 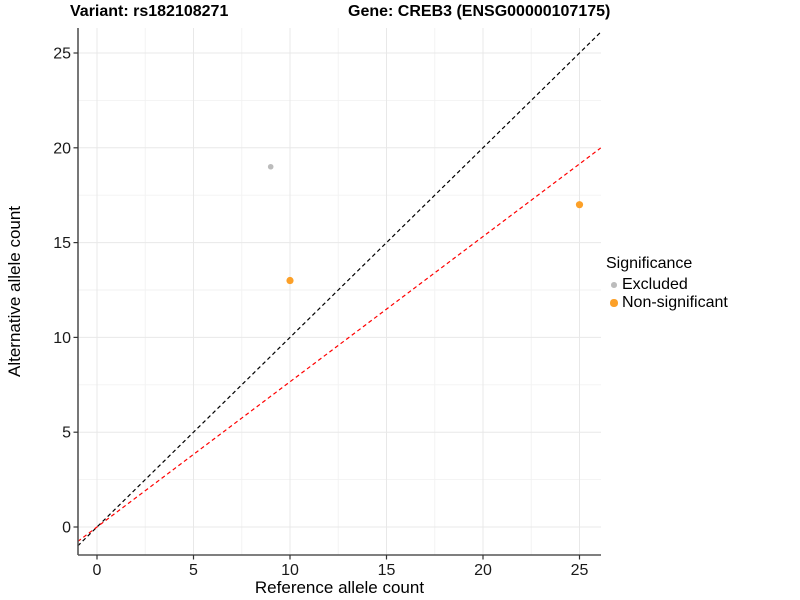 What do you see at coordinates (655, 284) in the screenshot?
I see `legend-entry-label: Excluded` at bounding box center [655, 284].